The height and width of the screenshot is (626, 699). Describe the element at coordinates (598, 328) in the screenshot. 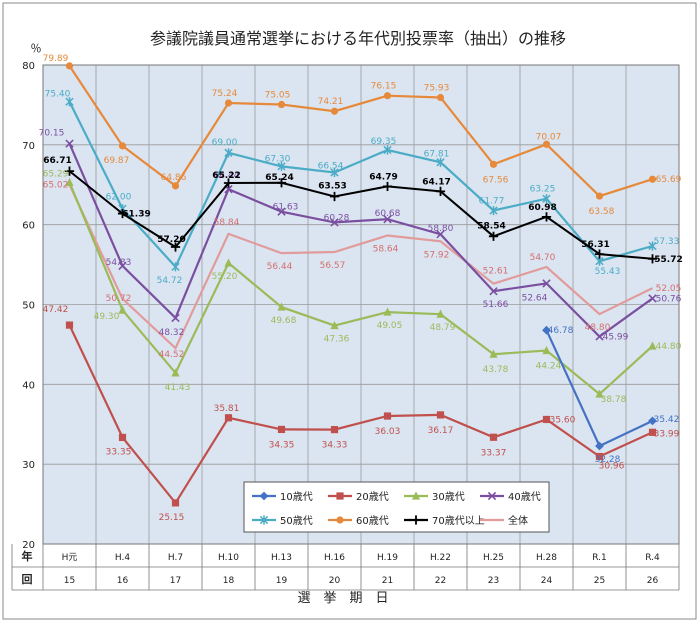

I see `data-label: 48.80` at that location.